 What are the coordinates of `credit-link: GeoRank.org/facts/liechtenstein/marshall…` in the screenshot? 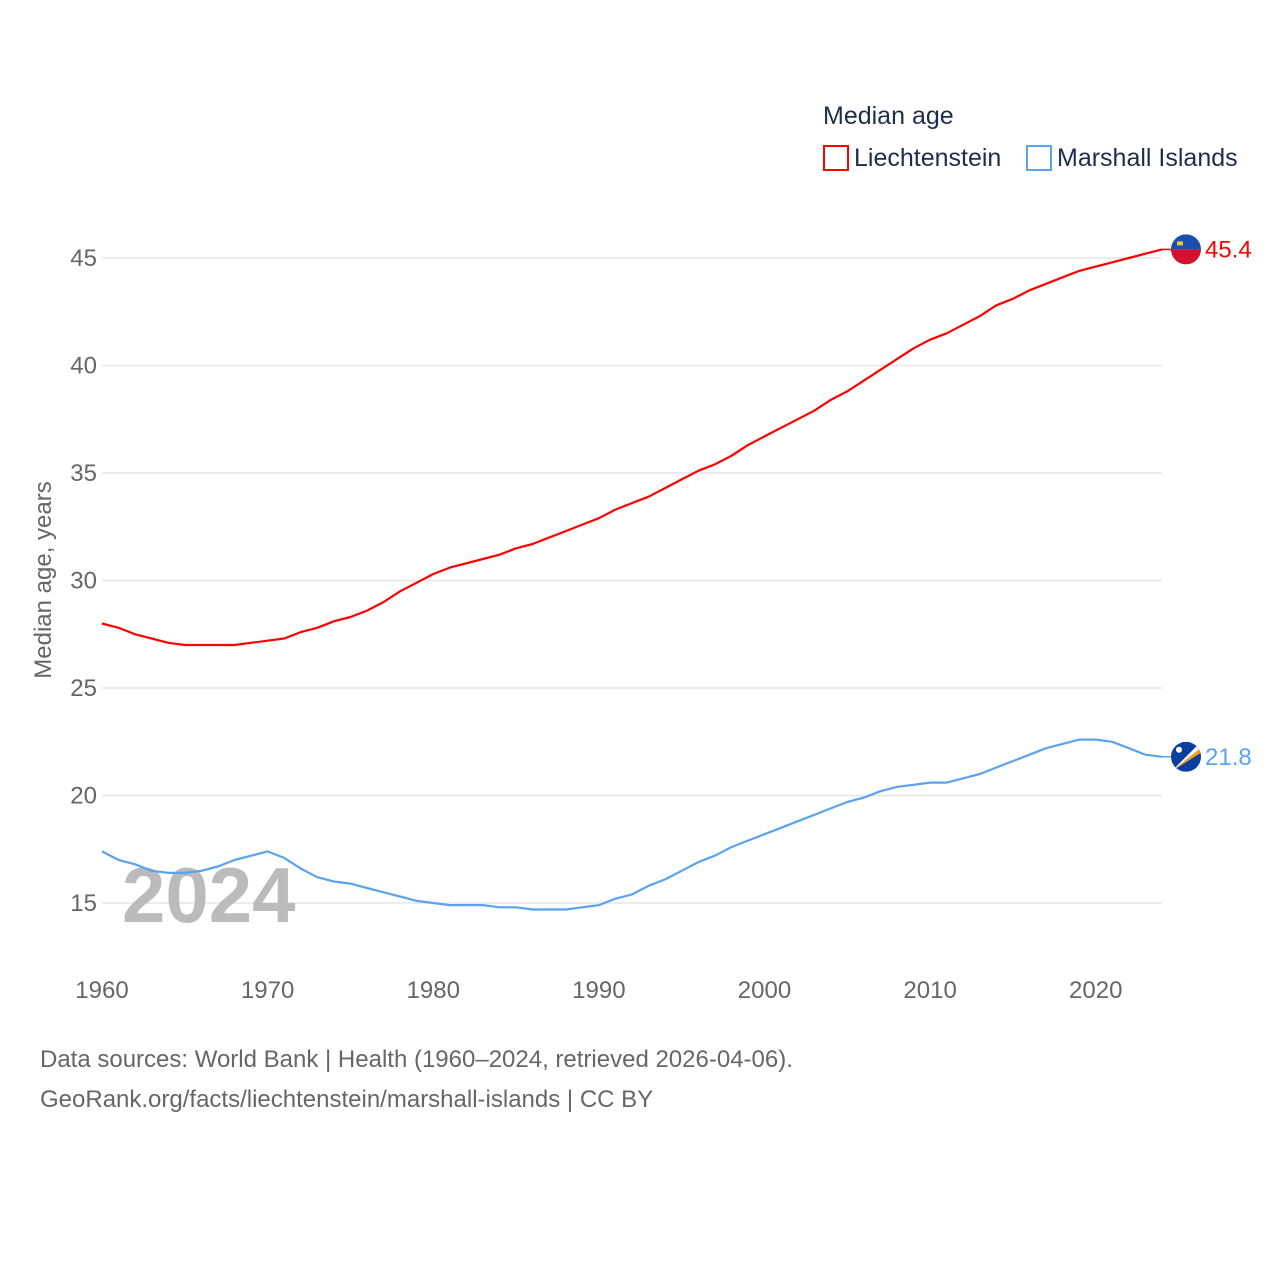 It's located at (347, 1099).